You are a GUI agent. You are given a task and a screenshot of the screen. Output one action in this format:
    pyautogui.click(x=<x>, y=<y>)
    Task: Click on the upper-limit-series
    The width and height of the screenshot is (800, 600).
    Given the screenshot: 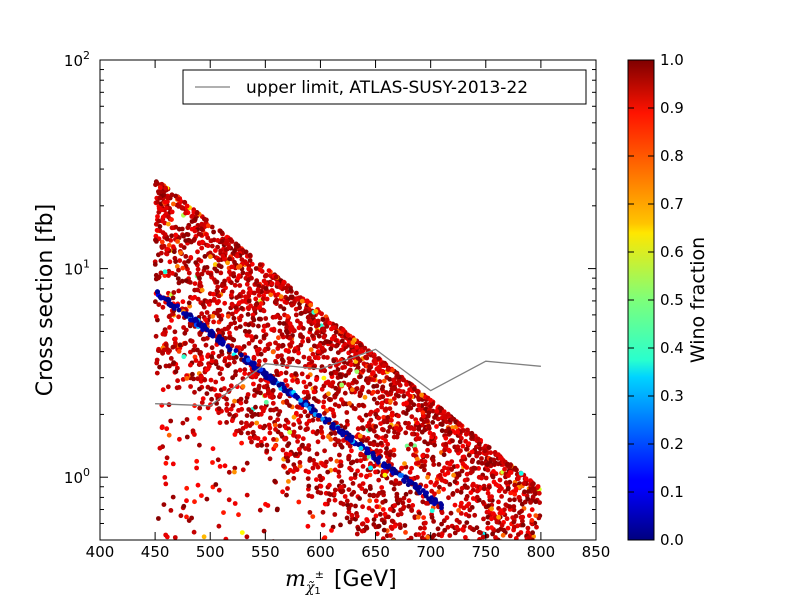 What is the action you would take?
    pyautogui.click(x=348, y=377)
    